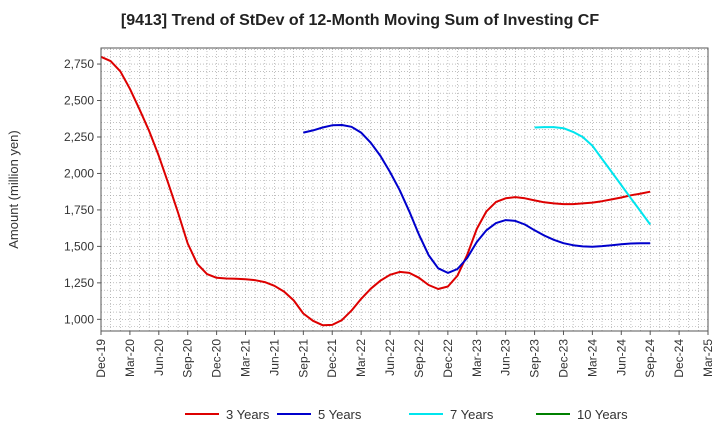  I want to click on x-tick-label: Mar-20, so click(130, 358).